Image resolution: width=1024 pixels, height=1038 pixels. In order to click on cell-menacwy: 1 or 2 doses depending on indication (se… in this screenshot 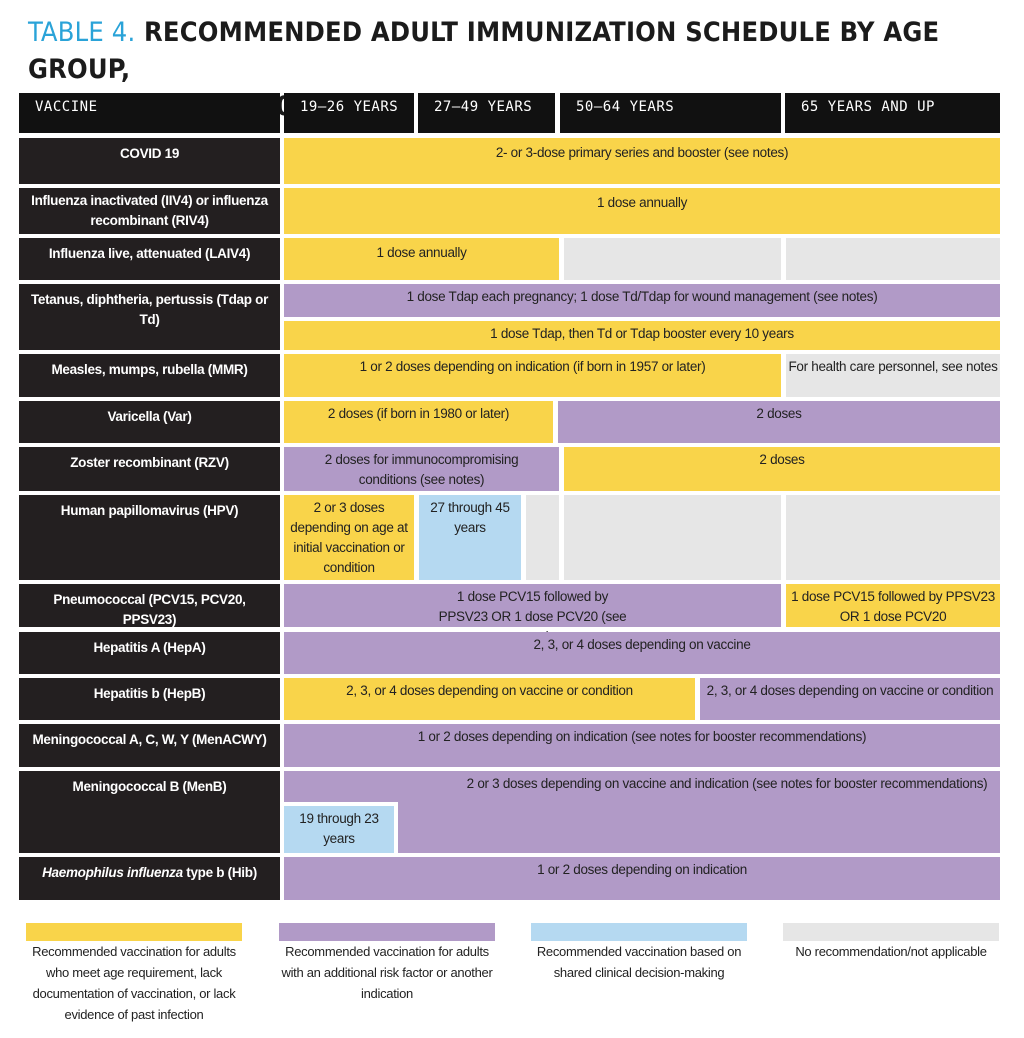, I will do `click(642, 745)`.